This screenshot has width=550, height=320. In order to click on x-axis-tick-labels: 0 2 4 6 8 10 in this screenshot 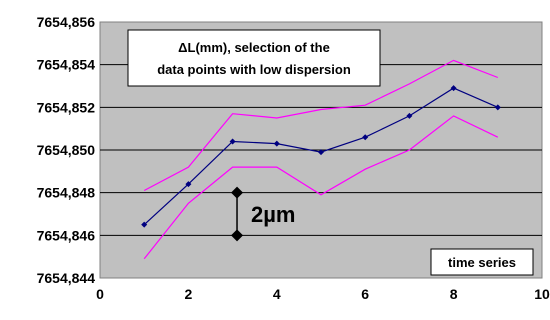, I will do `click(323, 294)`.